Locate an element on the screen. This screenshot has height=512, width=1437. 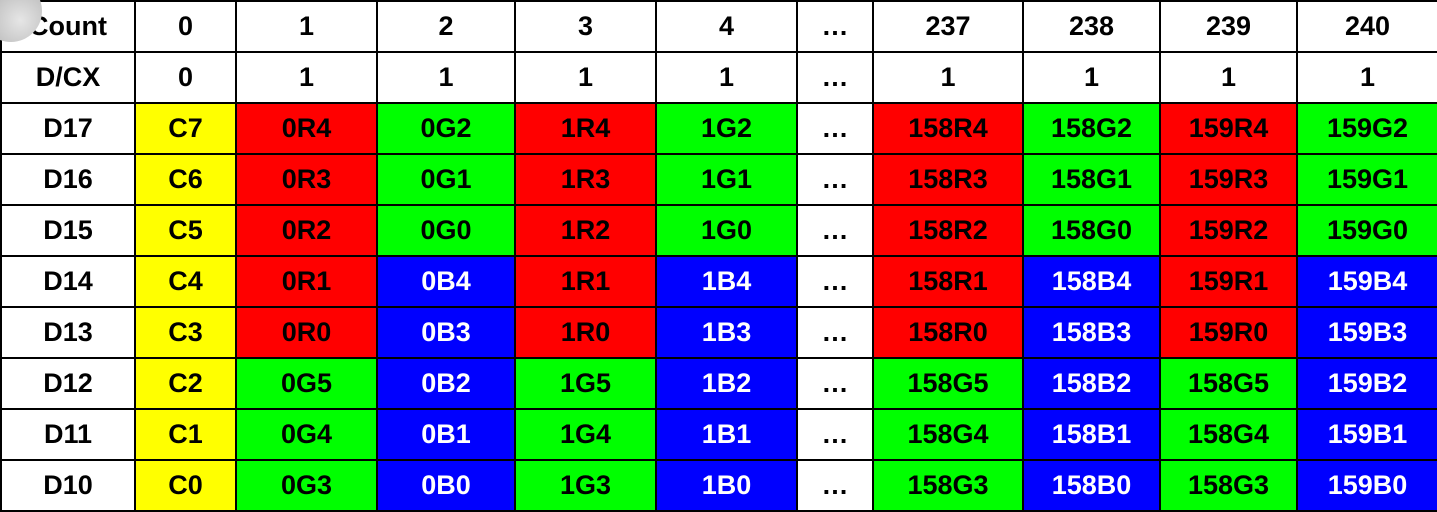
table-cell: 1G4 is located at coordinates (585, 434).